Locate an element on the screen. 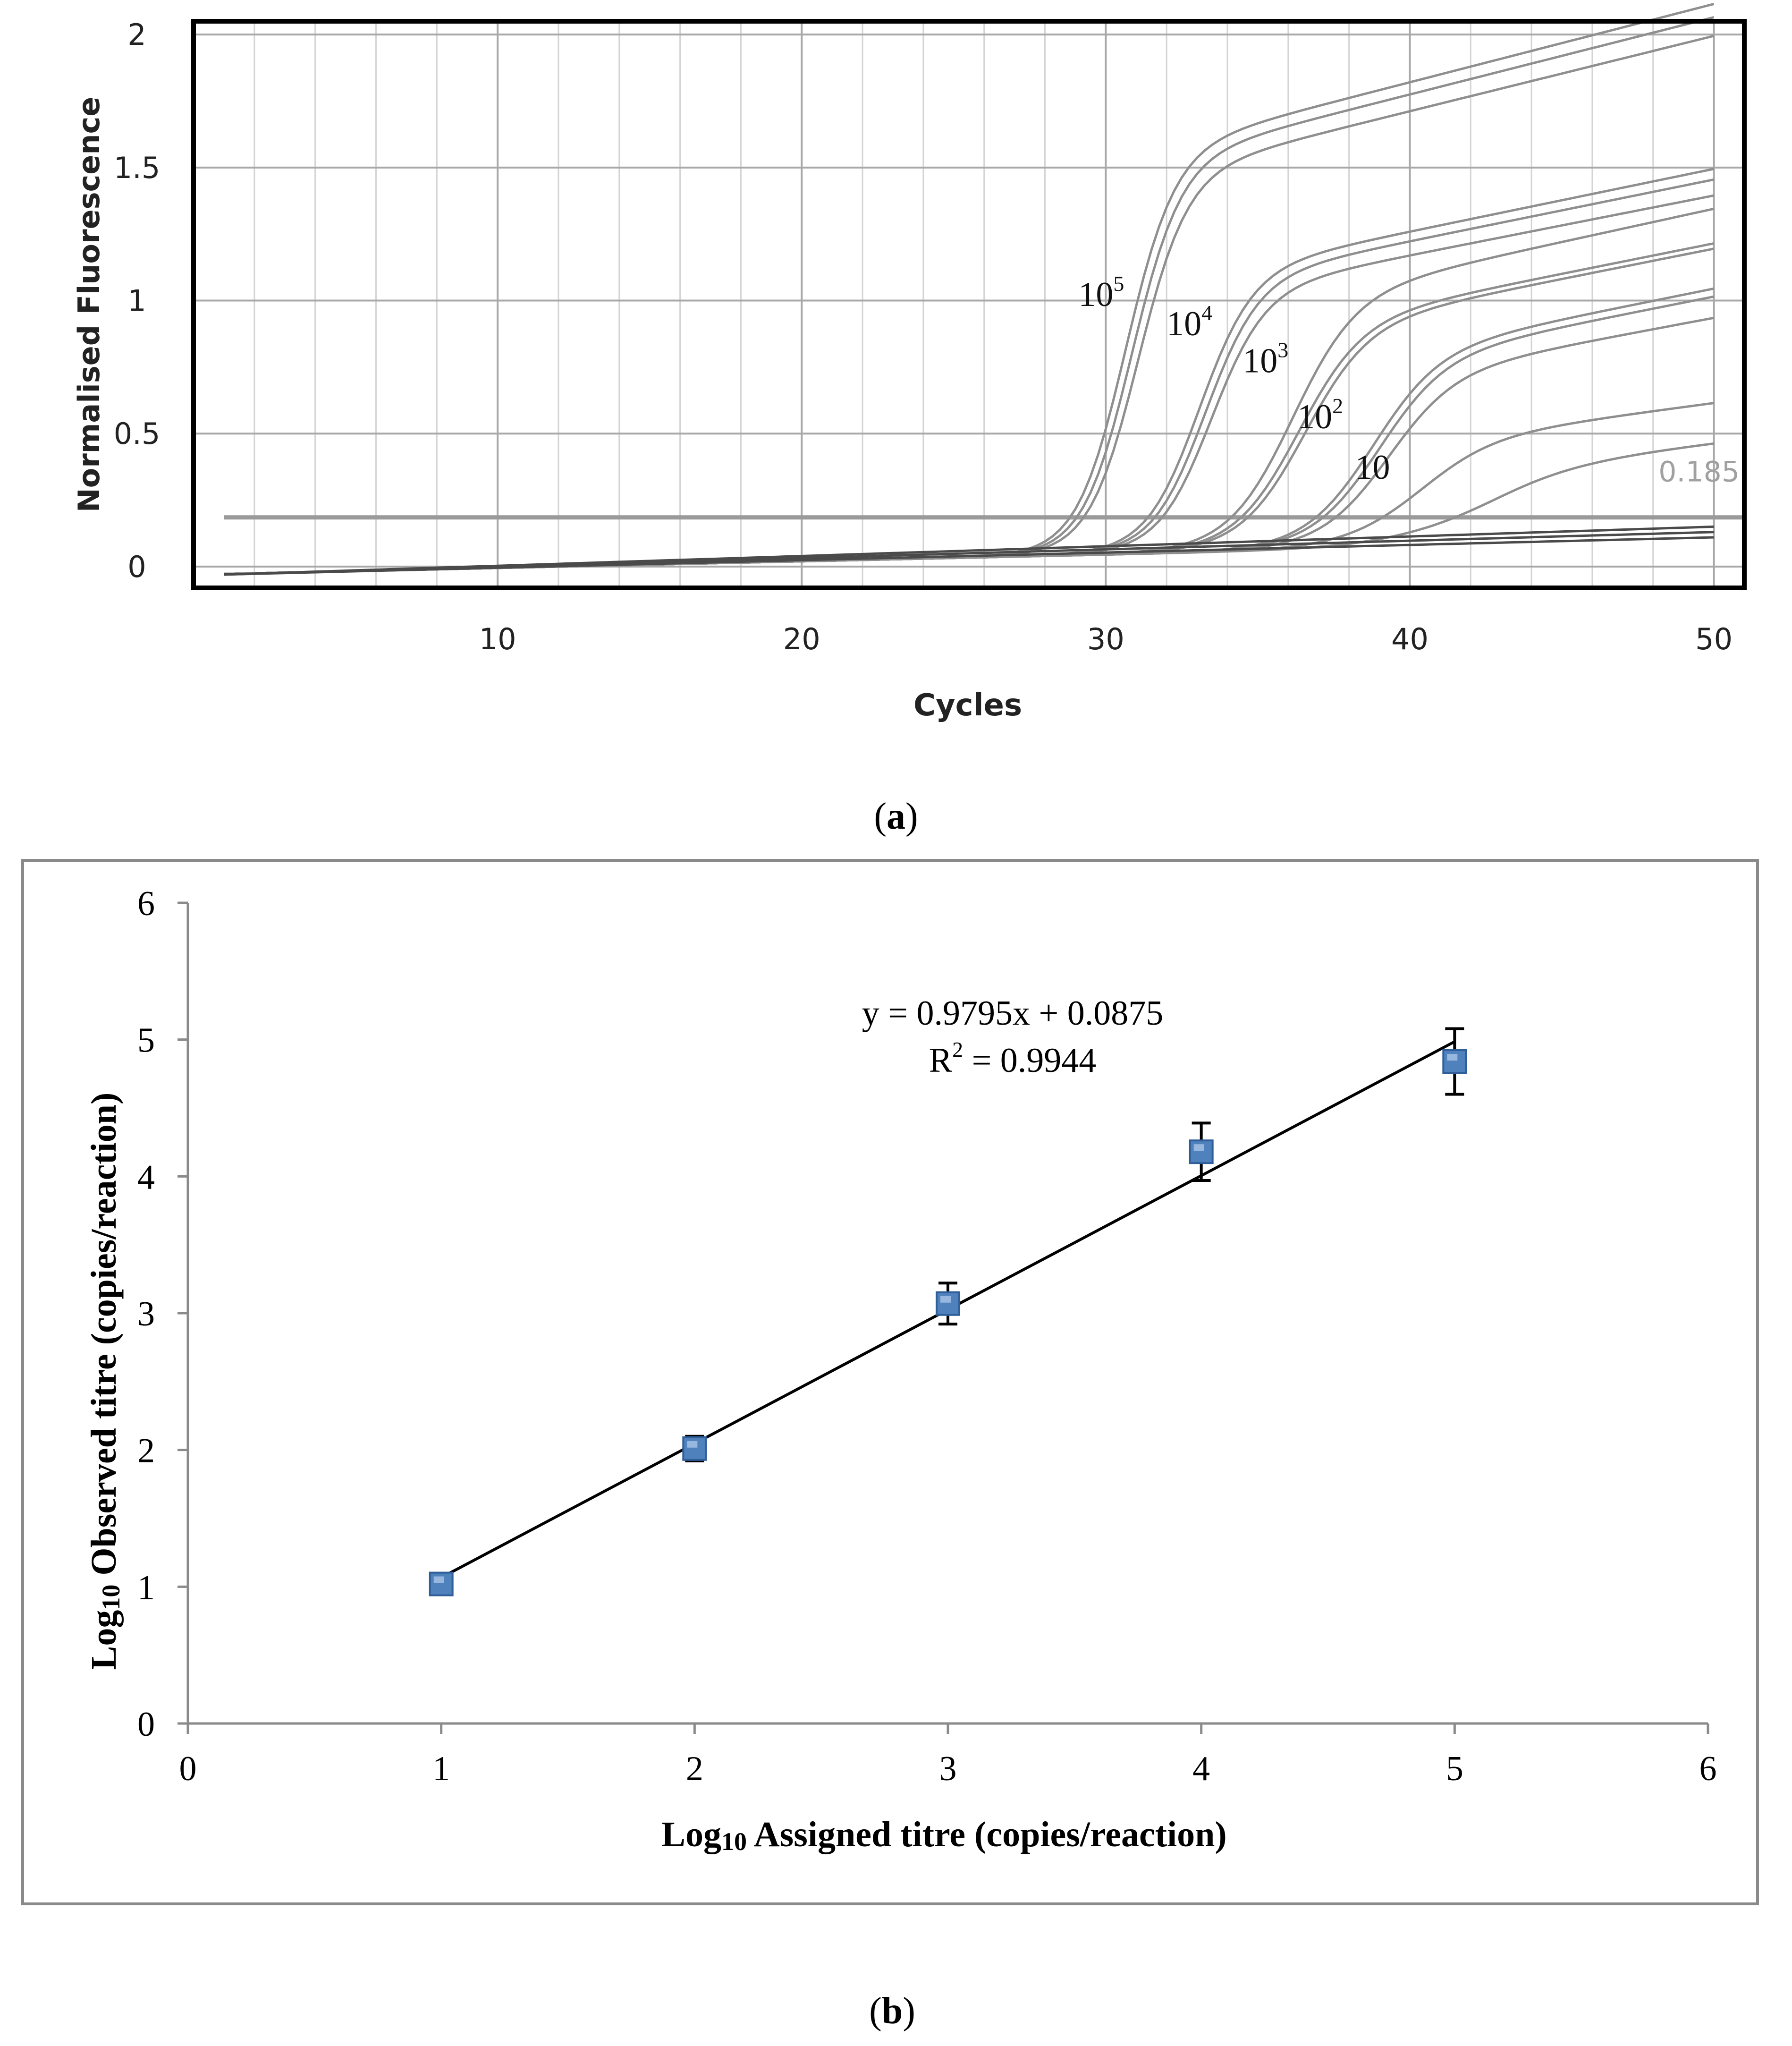  x-tick-label: 40 is located at coordinates (1410, 639).